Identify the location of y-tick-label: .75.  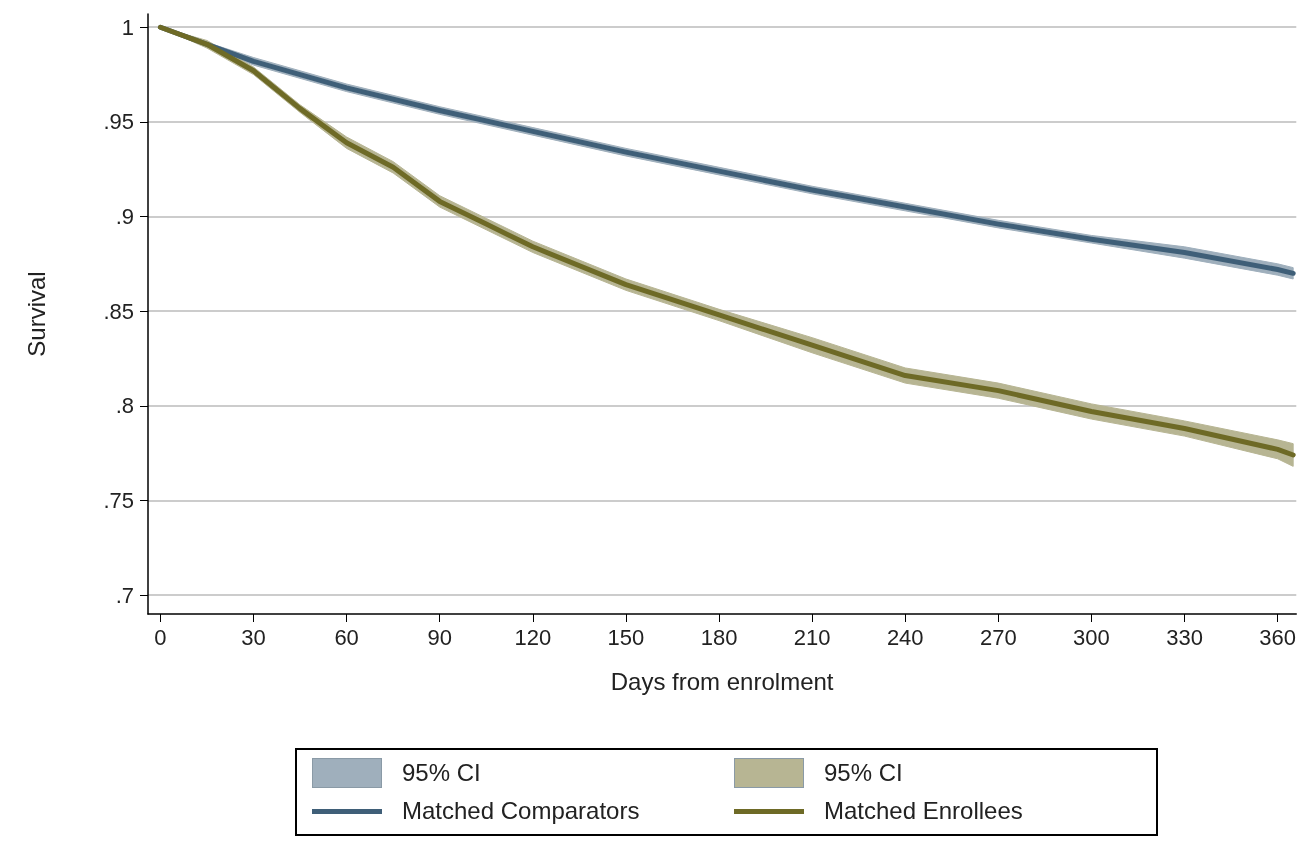
(118, 500).